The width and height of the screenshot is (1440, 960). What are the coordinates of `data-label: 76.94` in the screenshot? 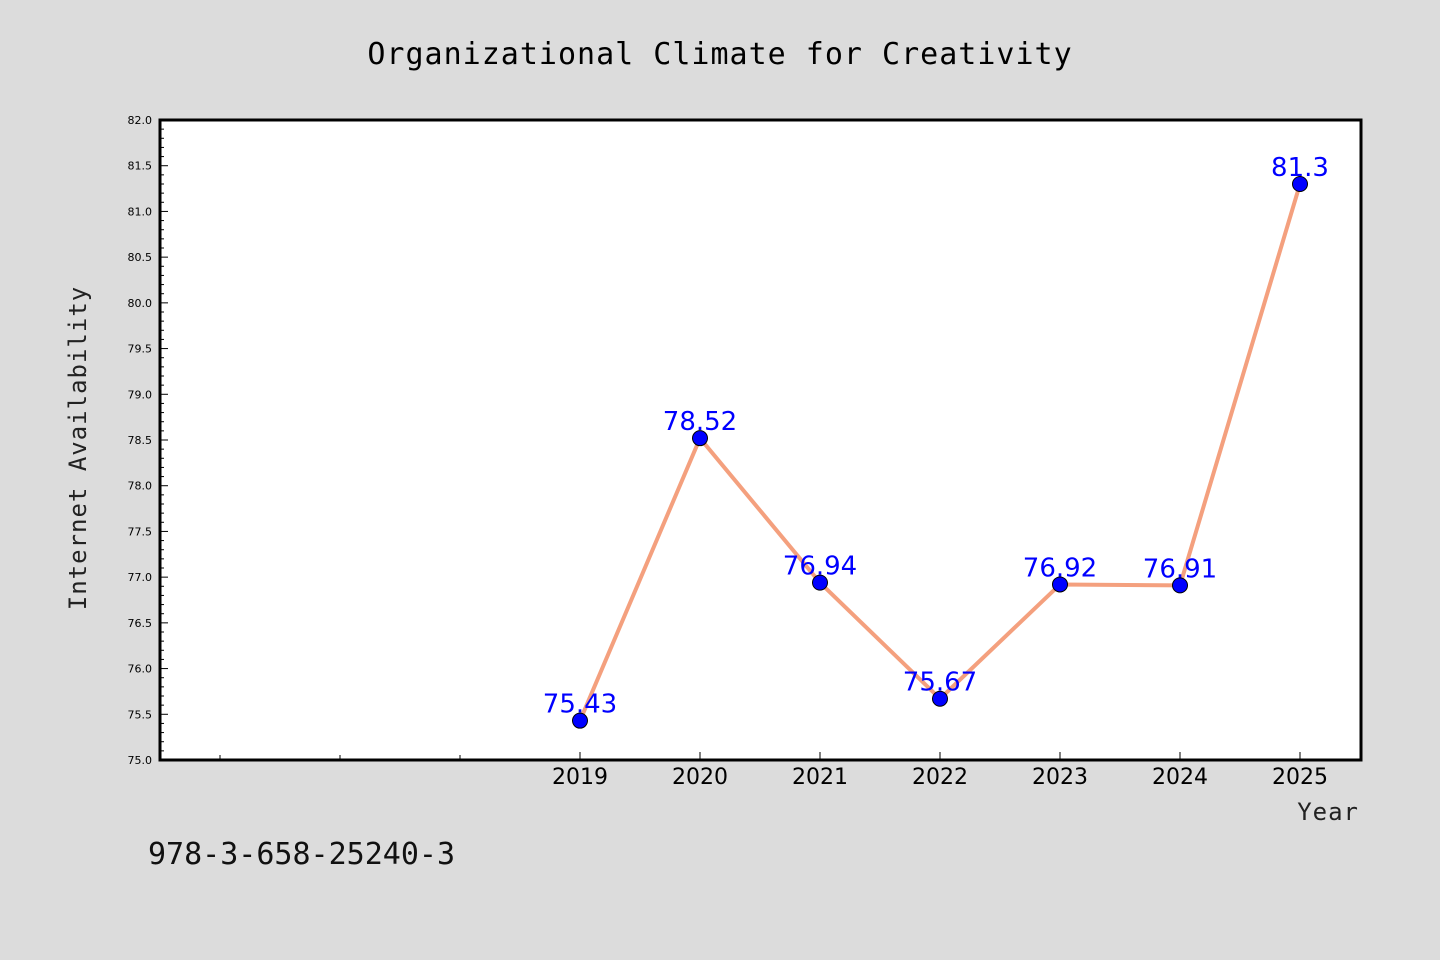 It's located at (820, 567).